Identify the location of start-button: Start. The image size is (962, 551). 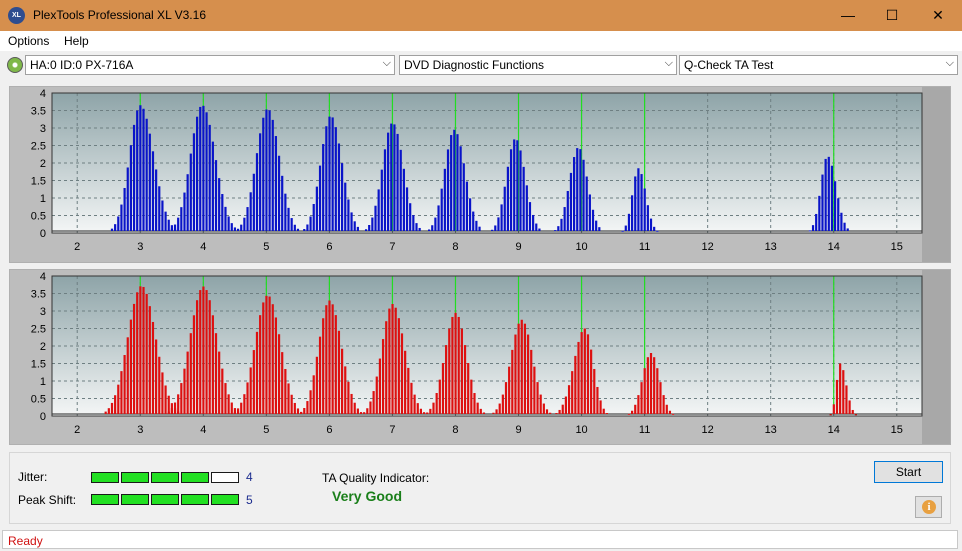
(908, 472).